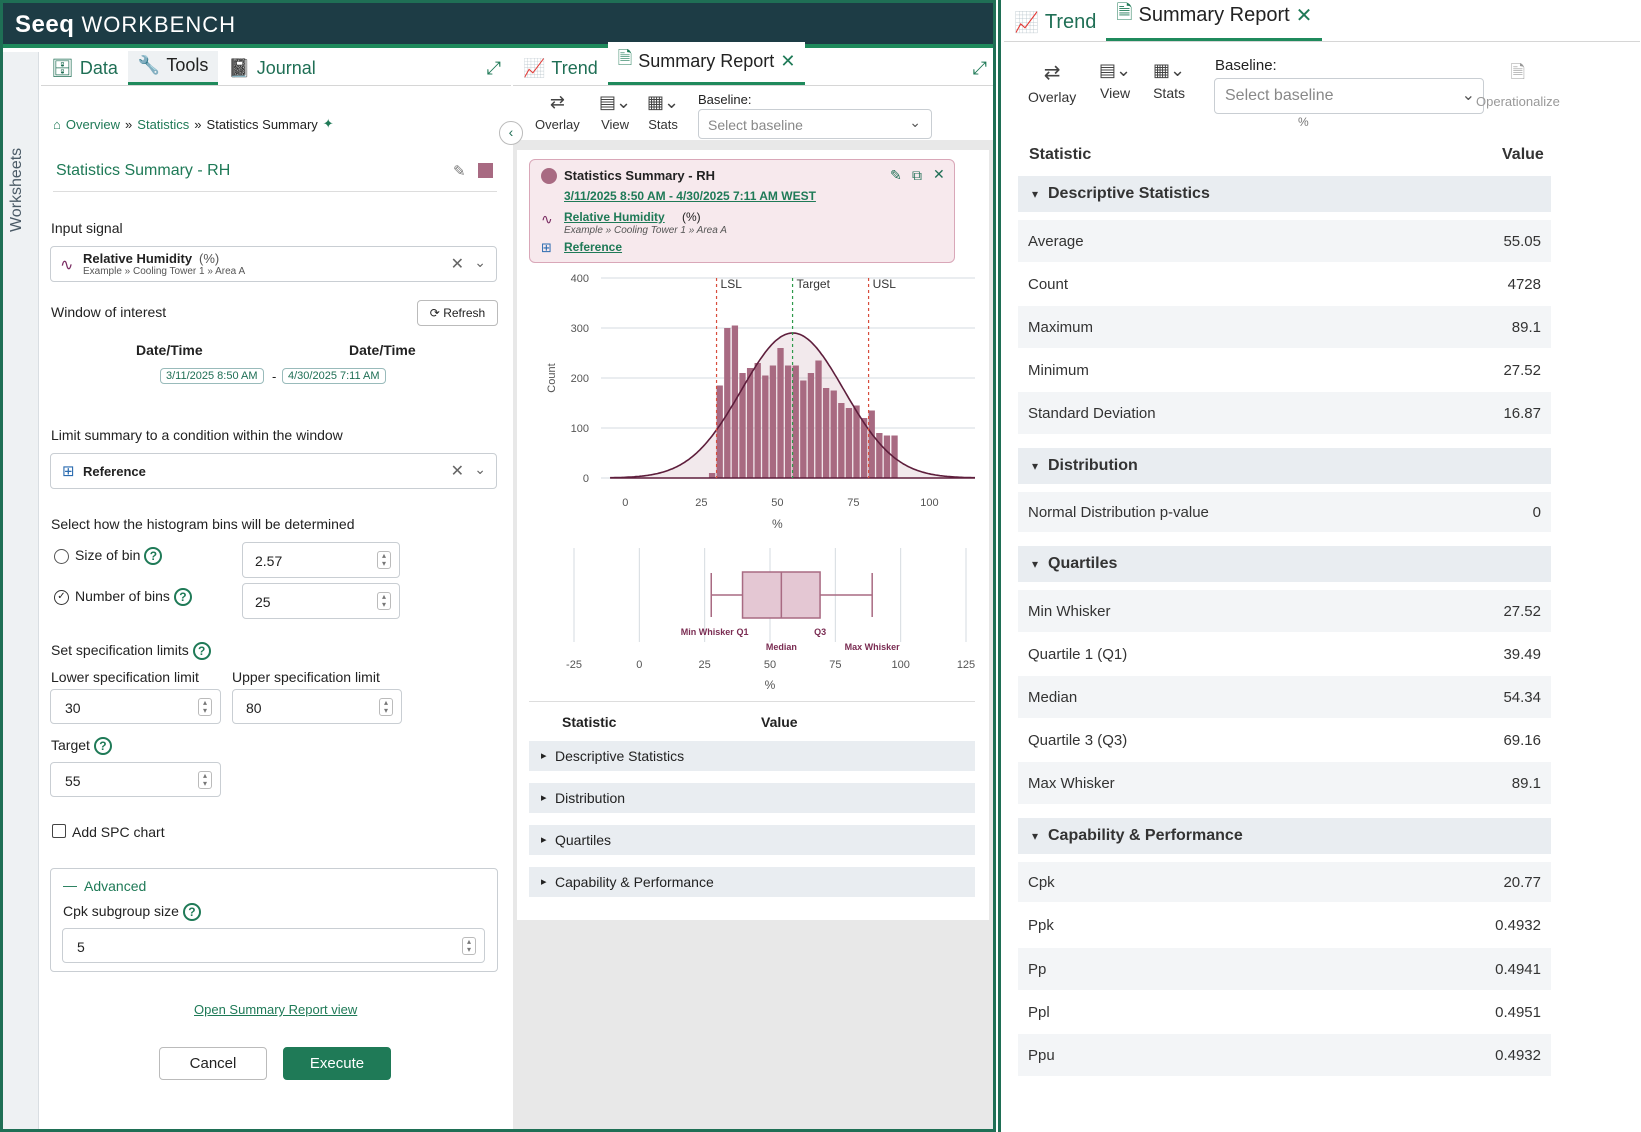 The height and width of the screenshot is (1132, 1641). Describe the element at coordinates (61, 556) in the screenshot. I see `size-of-bin-radio` at that location.